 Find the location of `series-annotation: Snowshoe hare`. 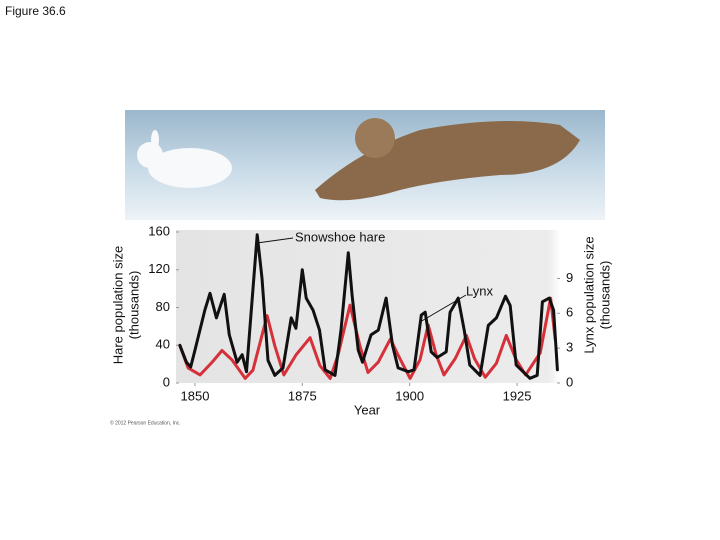

series-annotation: Snowshoe hare is located at coordinates (340, 236).